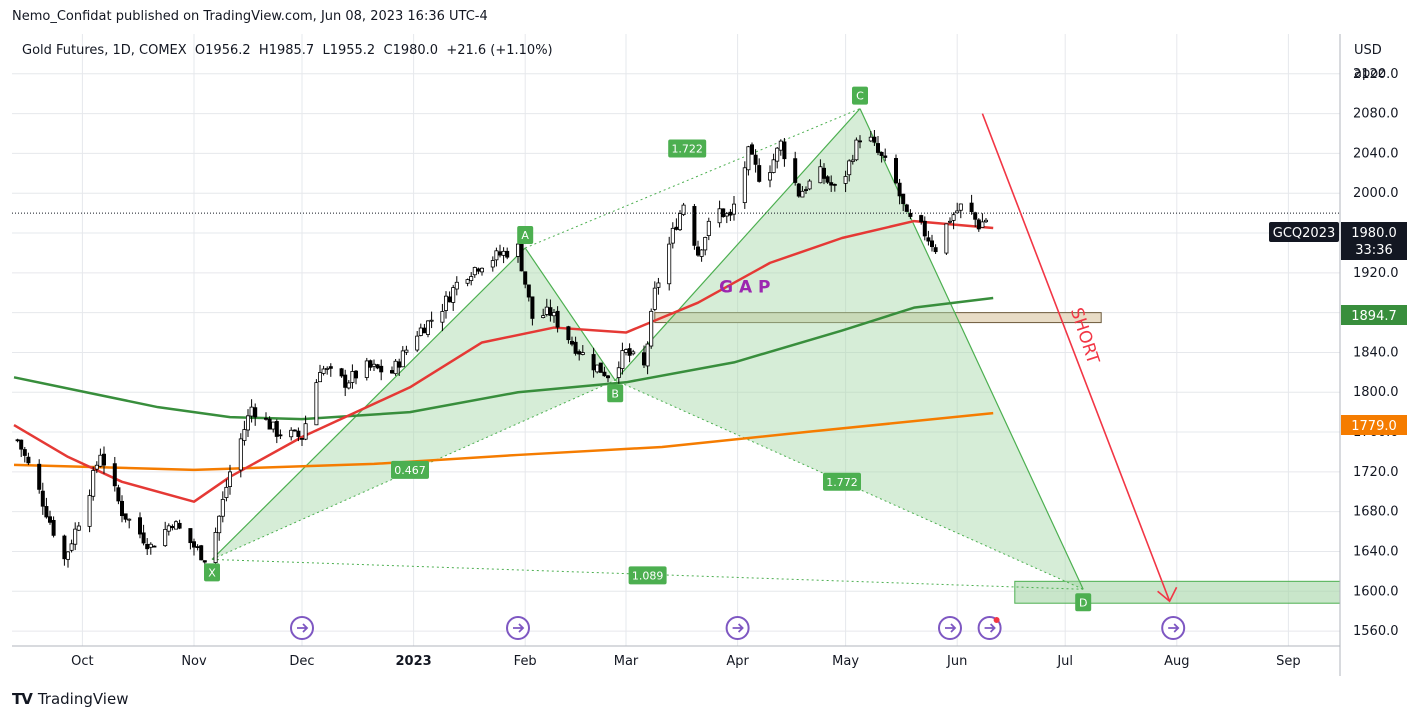 The width and height of the screenshot is (1419, 722). What do you see at coordinates (1338, 328) in the screenshot?
I see `price-badges: GCQ2023 1980.0 33:36 1894.7 1779.0` at bounding box center [1338, 328].